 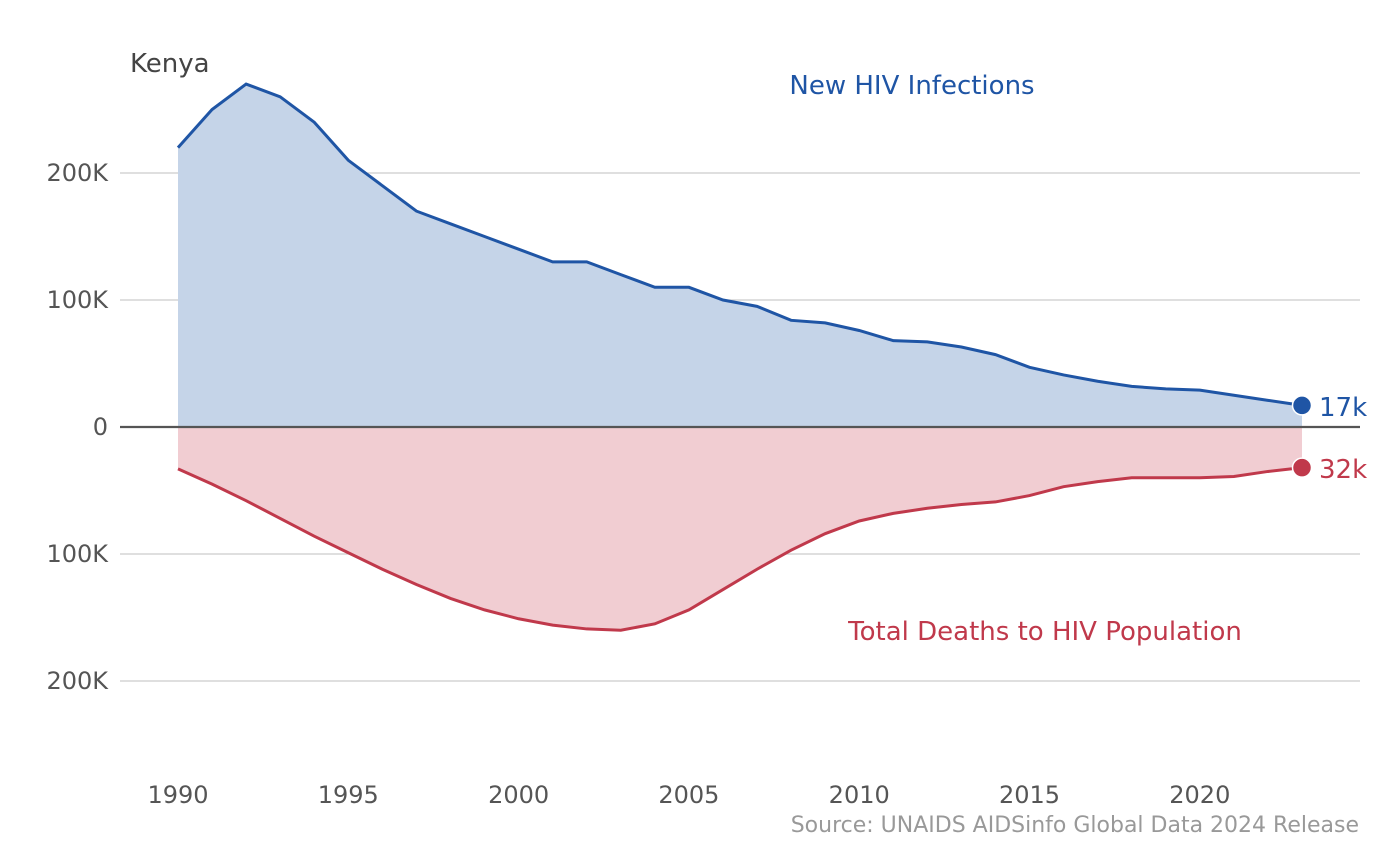 I want to click on x-tick-label: 1995, so click(x=348, y=795).